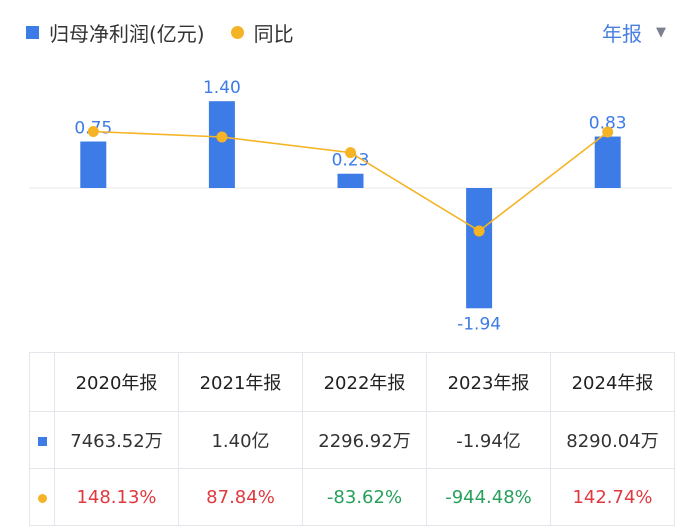 The width and height of the screenshot is (700, 532). What do you see at coordinates (364, 382) in the screenshot?
I see `table-header-cell: 2022年报` at bounding box center [364, 382].